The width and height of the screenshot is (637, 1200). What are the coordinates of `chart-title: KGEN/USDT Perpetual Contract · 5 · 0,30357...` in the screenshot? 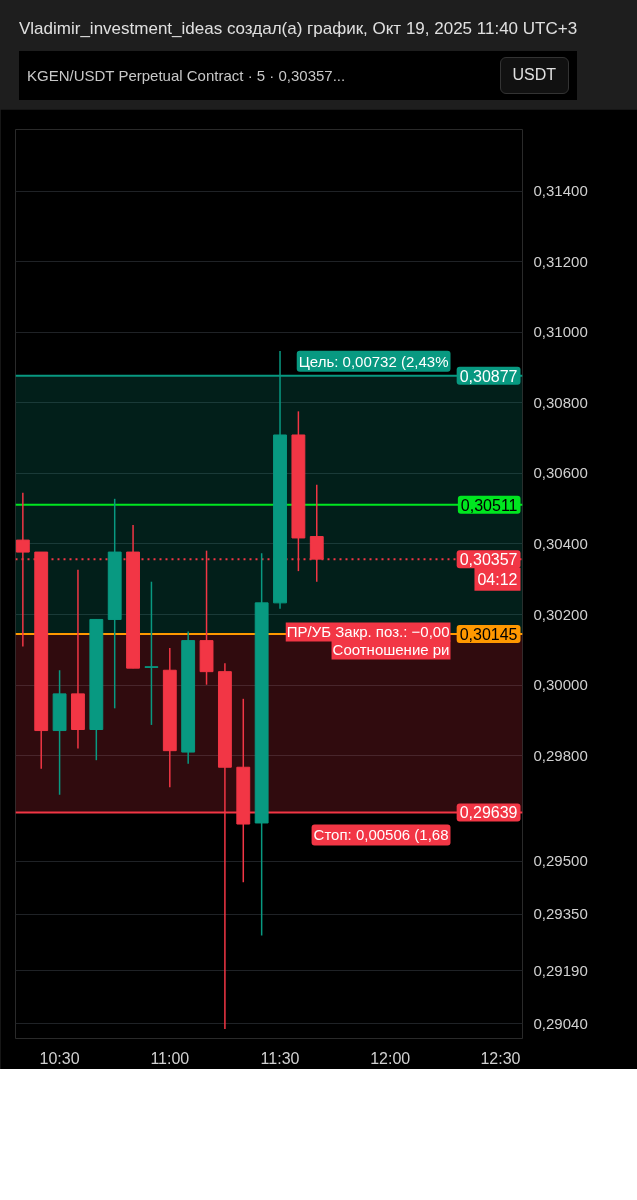 It's located at (186, 76).